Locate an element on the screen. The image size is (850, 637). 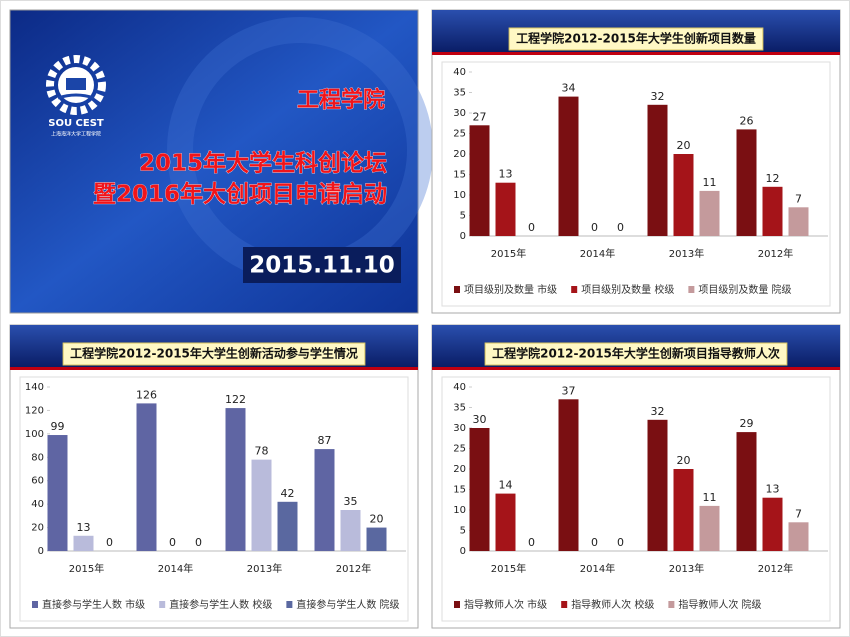
slide-title: 工程学院 is located at coordinates (341, 100).